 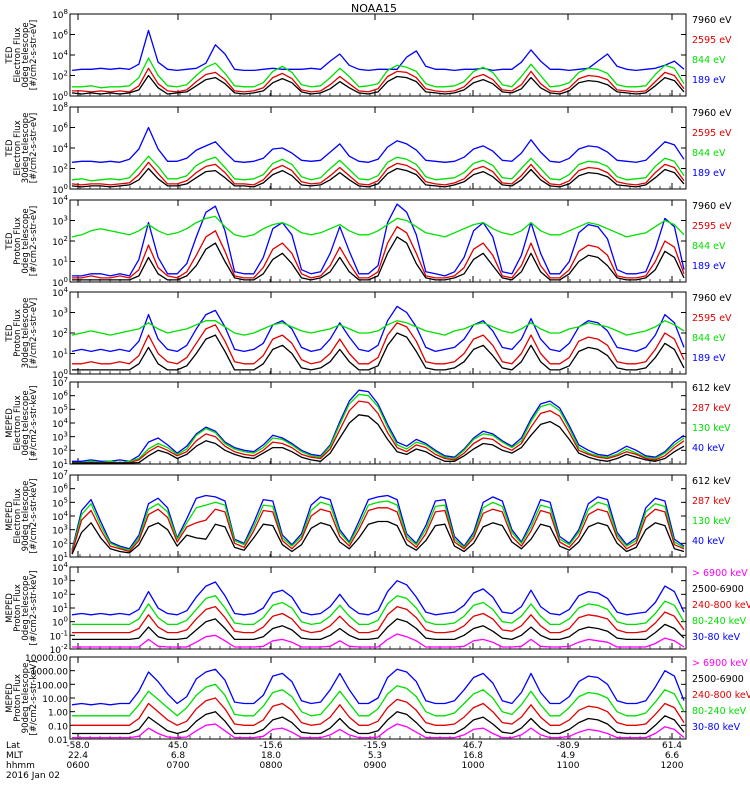 I want to click on y-tick-label: 1000.00, so click(x=49, y=673).